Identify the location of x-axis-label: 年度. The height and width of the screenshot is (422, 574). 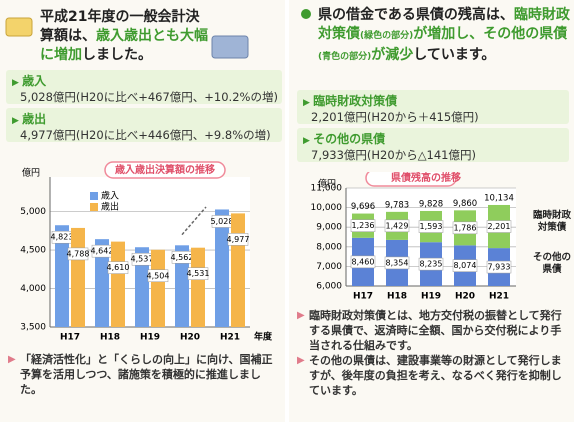
(263, 337).